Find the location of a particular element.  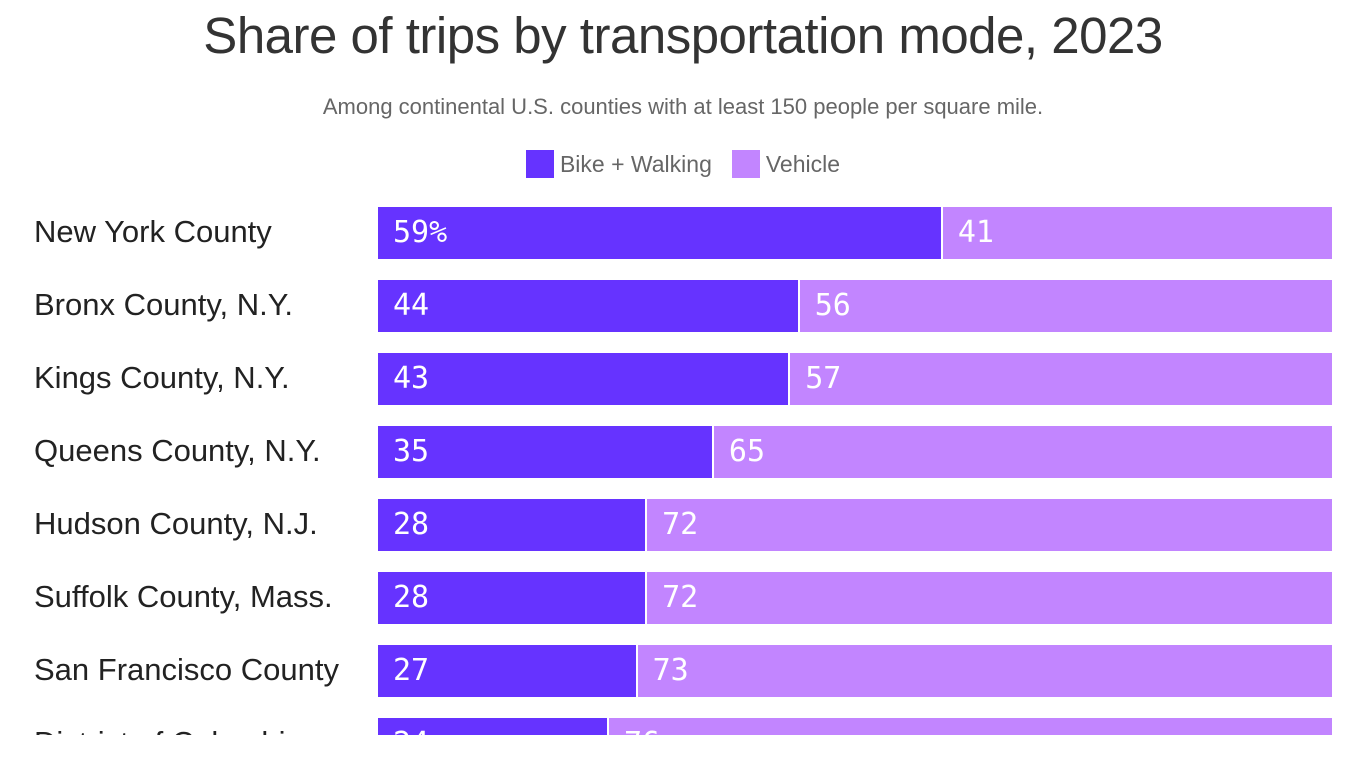

data-label-bike-walking: 24 is located at coordinates (411, 732).